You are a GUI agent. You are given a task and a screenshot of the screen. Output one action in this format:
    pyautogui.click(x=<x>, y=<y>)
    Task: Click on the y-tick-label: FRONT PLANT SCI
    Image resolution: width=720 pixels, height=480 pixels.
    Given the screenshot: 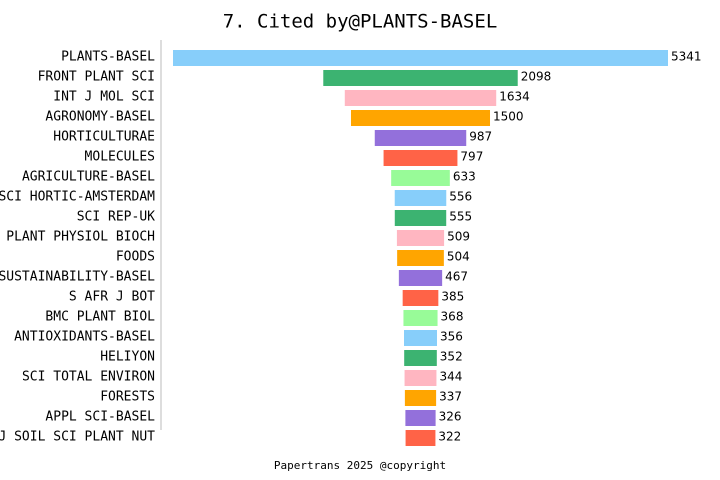 What is the action you would take?
    pyautogui.click(x=96, y=77)
    